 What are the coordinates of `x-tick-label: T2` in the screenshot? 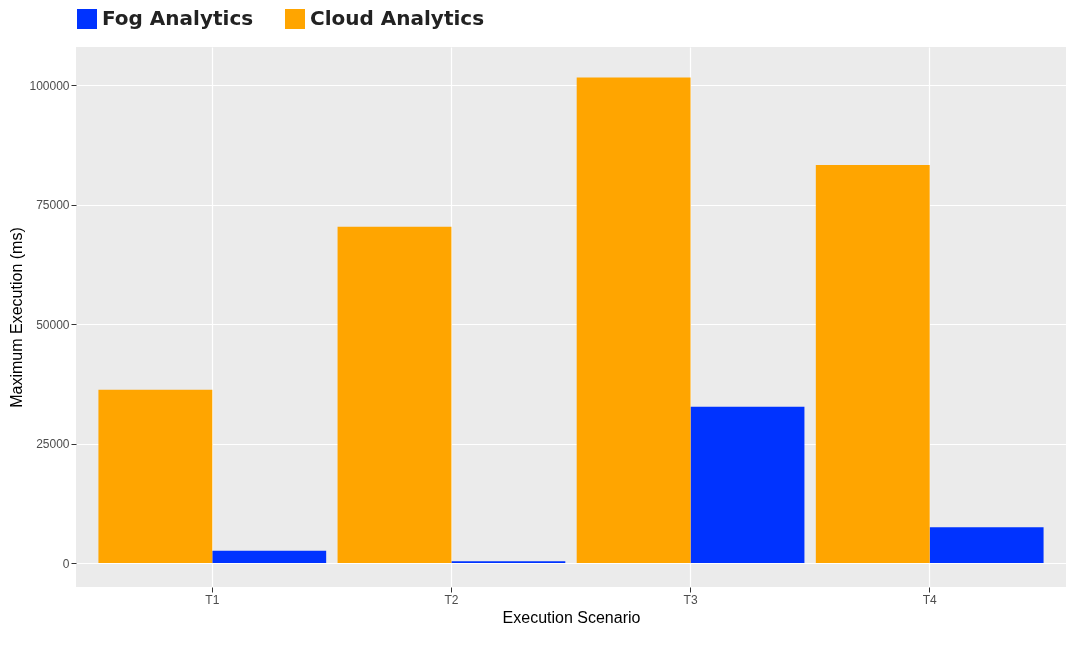 It's located at (451, 599).